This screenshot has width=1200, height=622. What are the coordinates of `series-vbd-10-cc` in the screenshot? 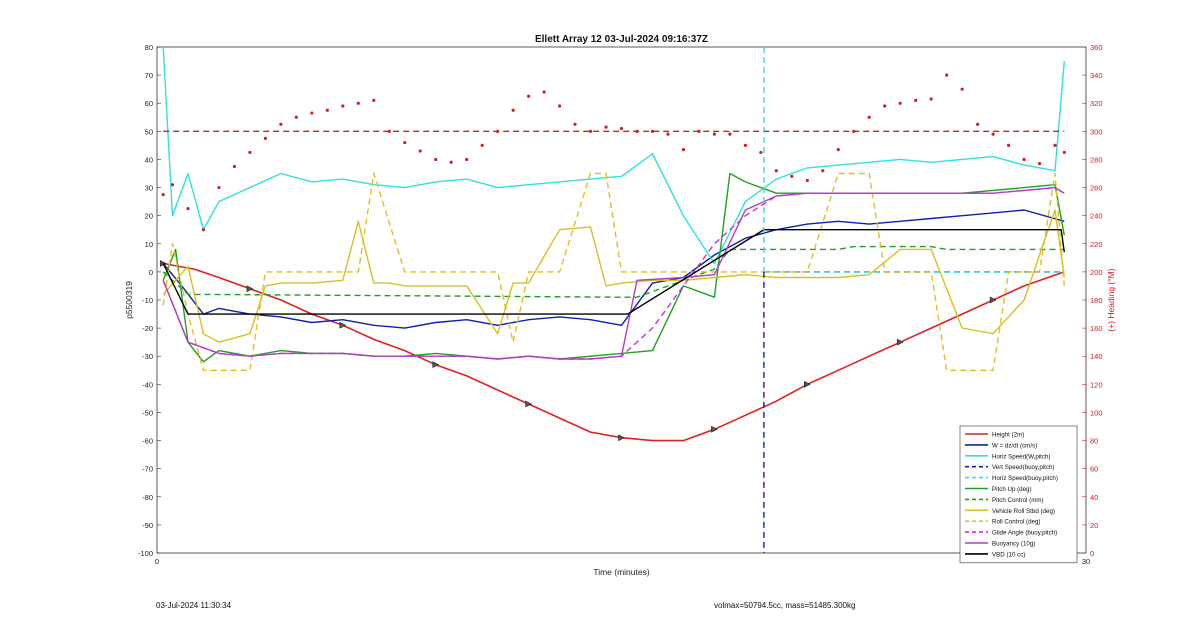 It's located at (613, 271).